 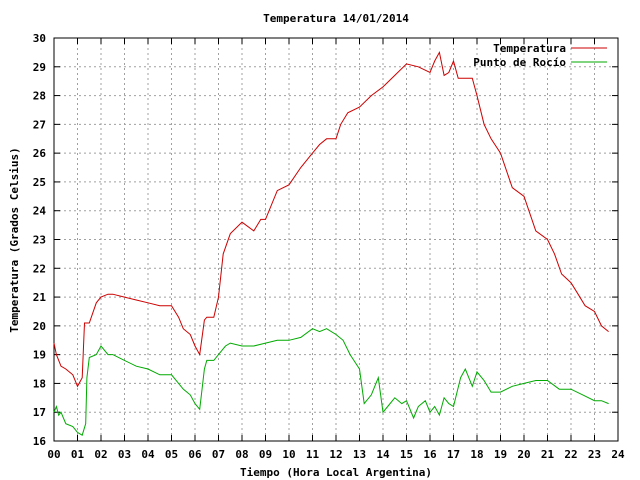 What do you see at coordinates (288, 454) in the screenshot?
I see `x-tick-label: 10` at bounding box center [288, 454].